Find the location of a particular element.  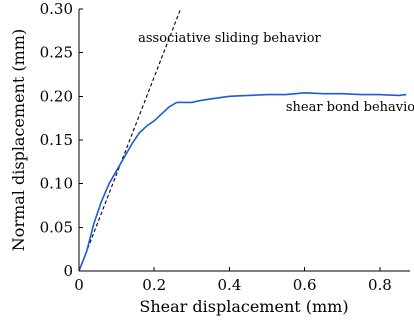

x-tick-label: 0.6 is located at coordinates (305, 285).